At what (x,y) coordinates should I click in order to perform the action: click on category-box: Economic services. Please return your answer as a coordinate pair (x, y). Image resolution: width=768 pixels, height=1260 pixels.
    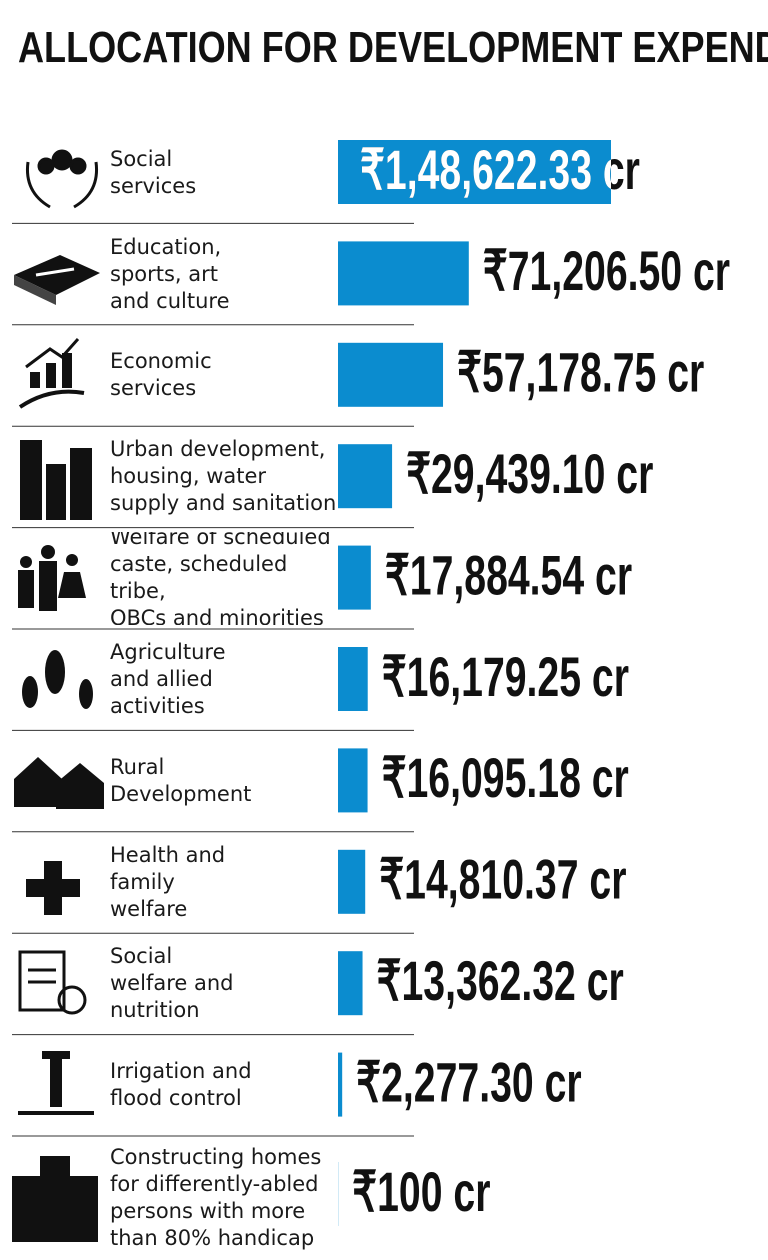
    Looking at the image, I should click on (161, 375).